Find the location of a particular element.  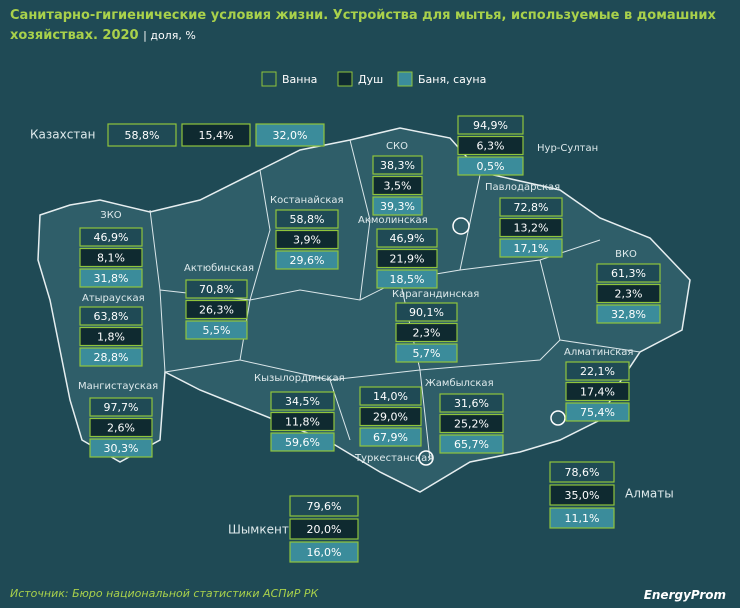

value-label: 22,1% is located at coordinates (597, 371).